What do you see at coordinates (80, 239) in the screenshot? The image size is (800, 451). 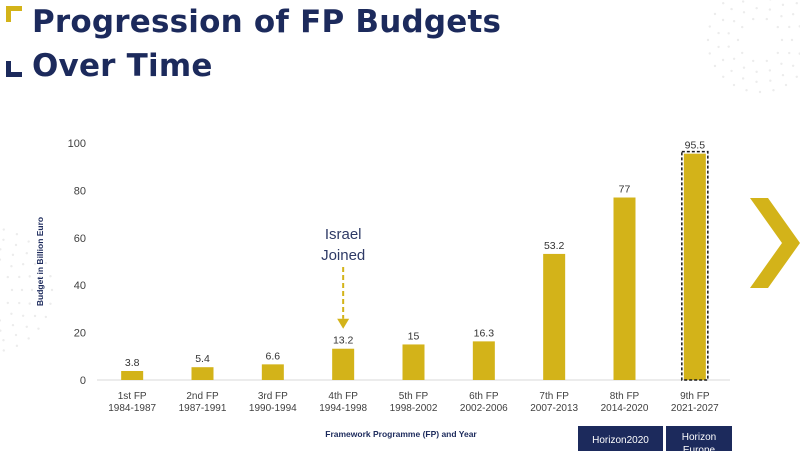 I see `y-tick-label: 60` at bounding box center [80, 239].